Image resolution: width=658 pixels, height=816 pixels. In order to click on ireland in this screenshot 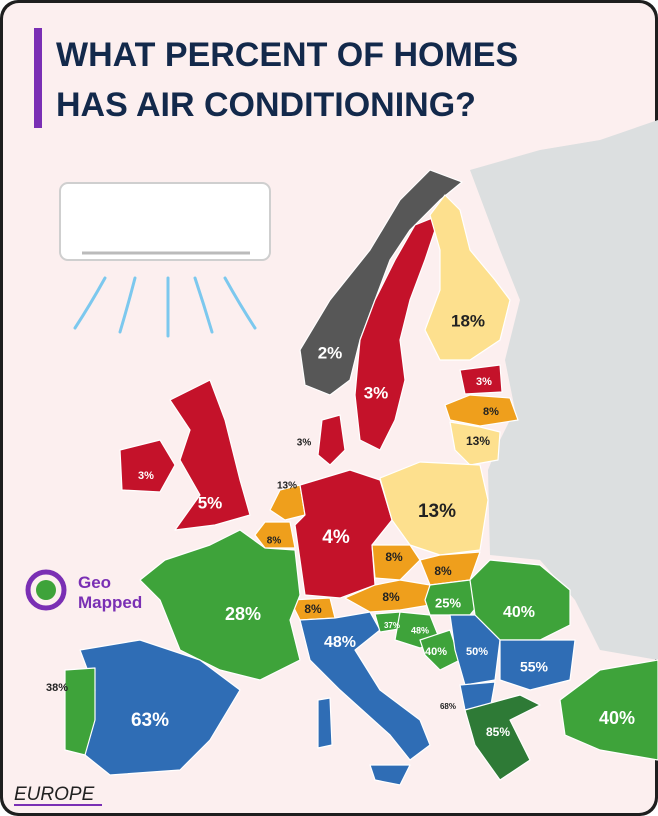, I will do `click(147, 466)`.